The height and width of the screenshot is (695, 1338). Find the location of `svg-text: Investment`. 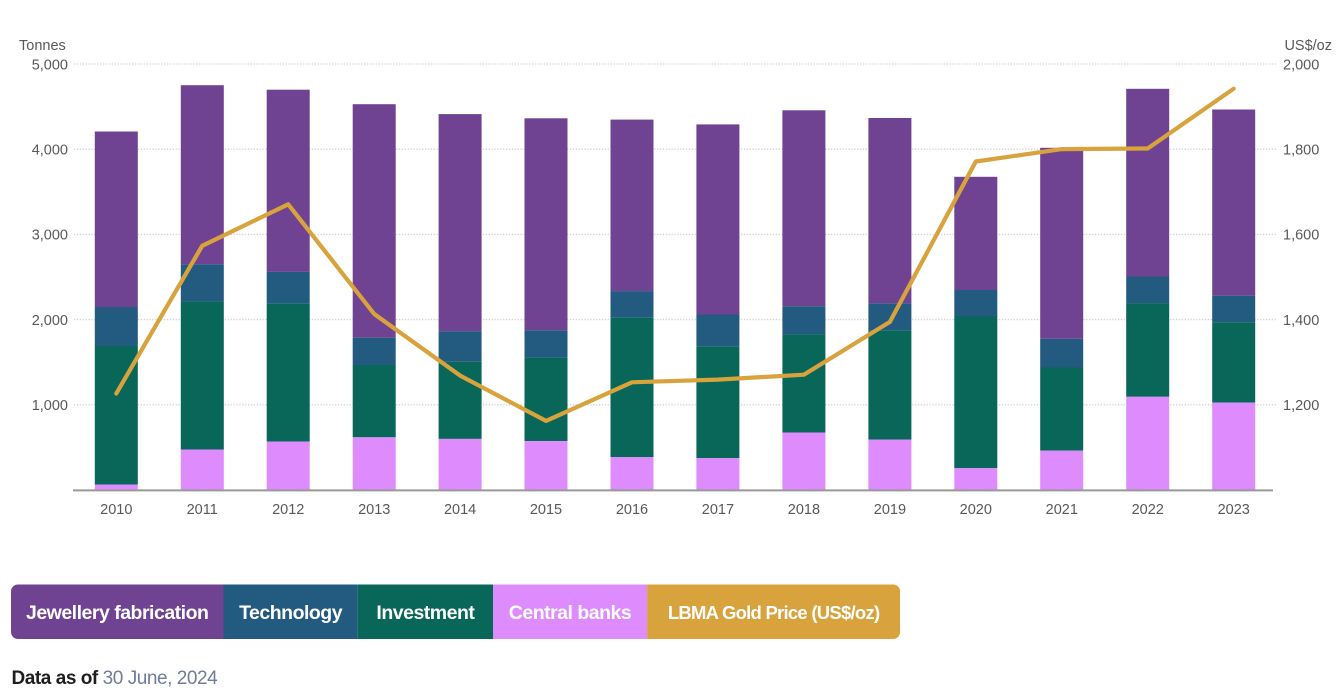

svg-text: Investment is located at coordinates (425, 613).